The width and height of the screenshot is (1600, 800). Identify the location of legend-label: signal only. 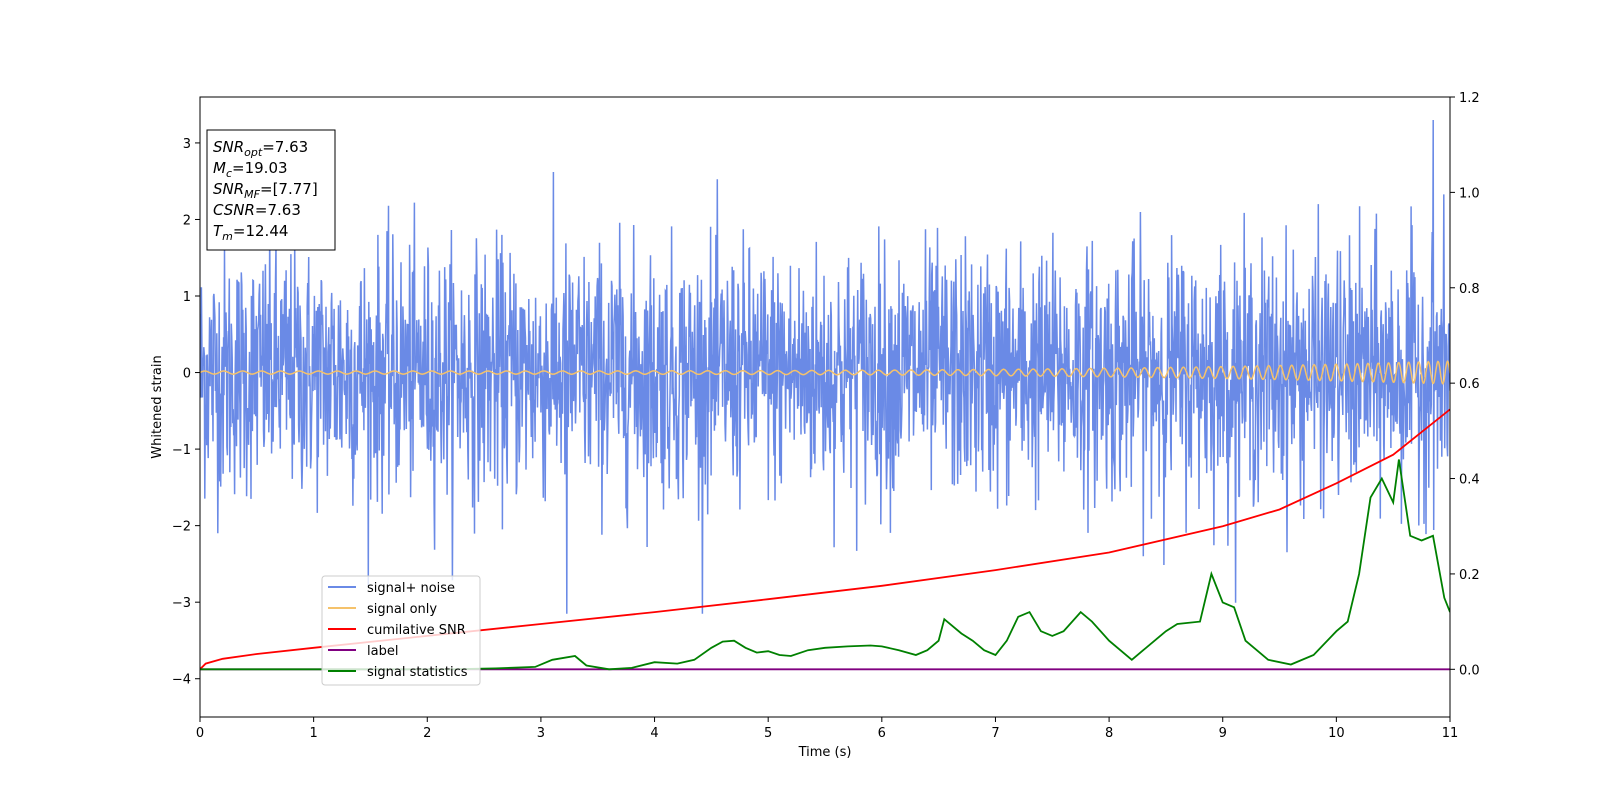
(402, 609).